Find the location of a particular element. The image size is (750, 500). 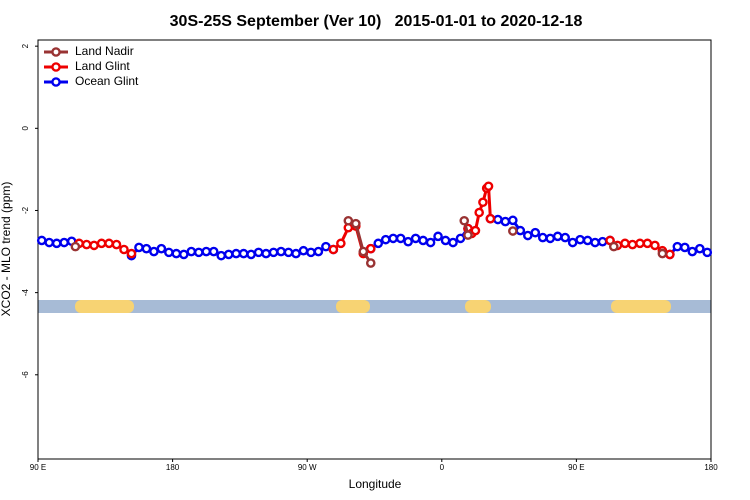

surface-band is located at coordinates (374, 306).